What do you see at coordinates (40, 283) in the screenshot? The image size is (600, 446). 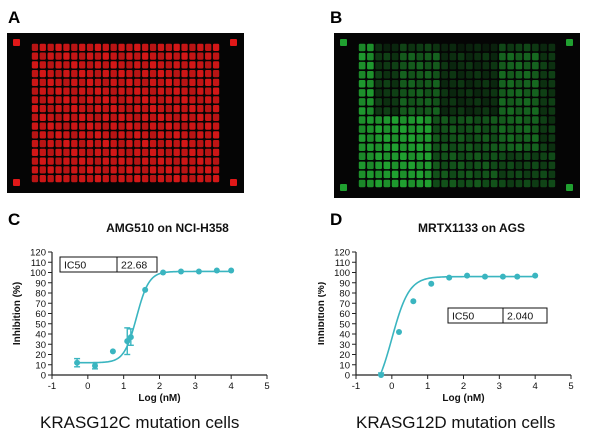 I see `y-tick-label: 90` at bounding box center [40, 283].